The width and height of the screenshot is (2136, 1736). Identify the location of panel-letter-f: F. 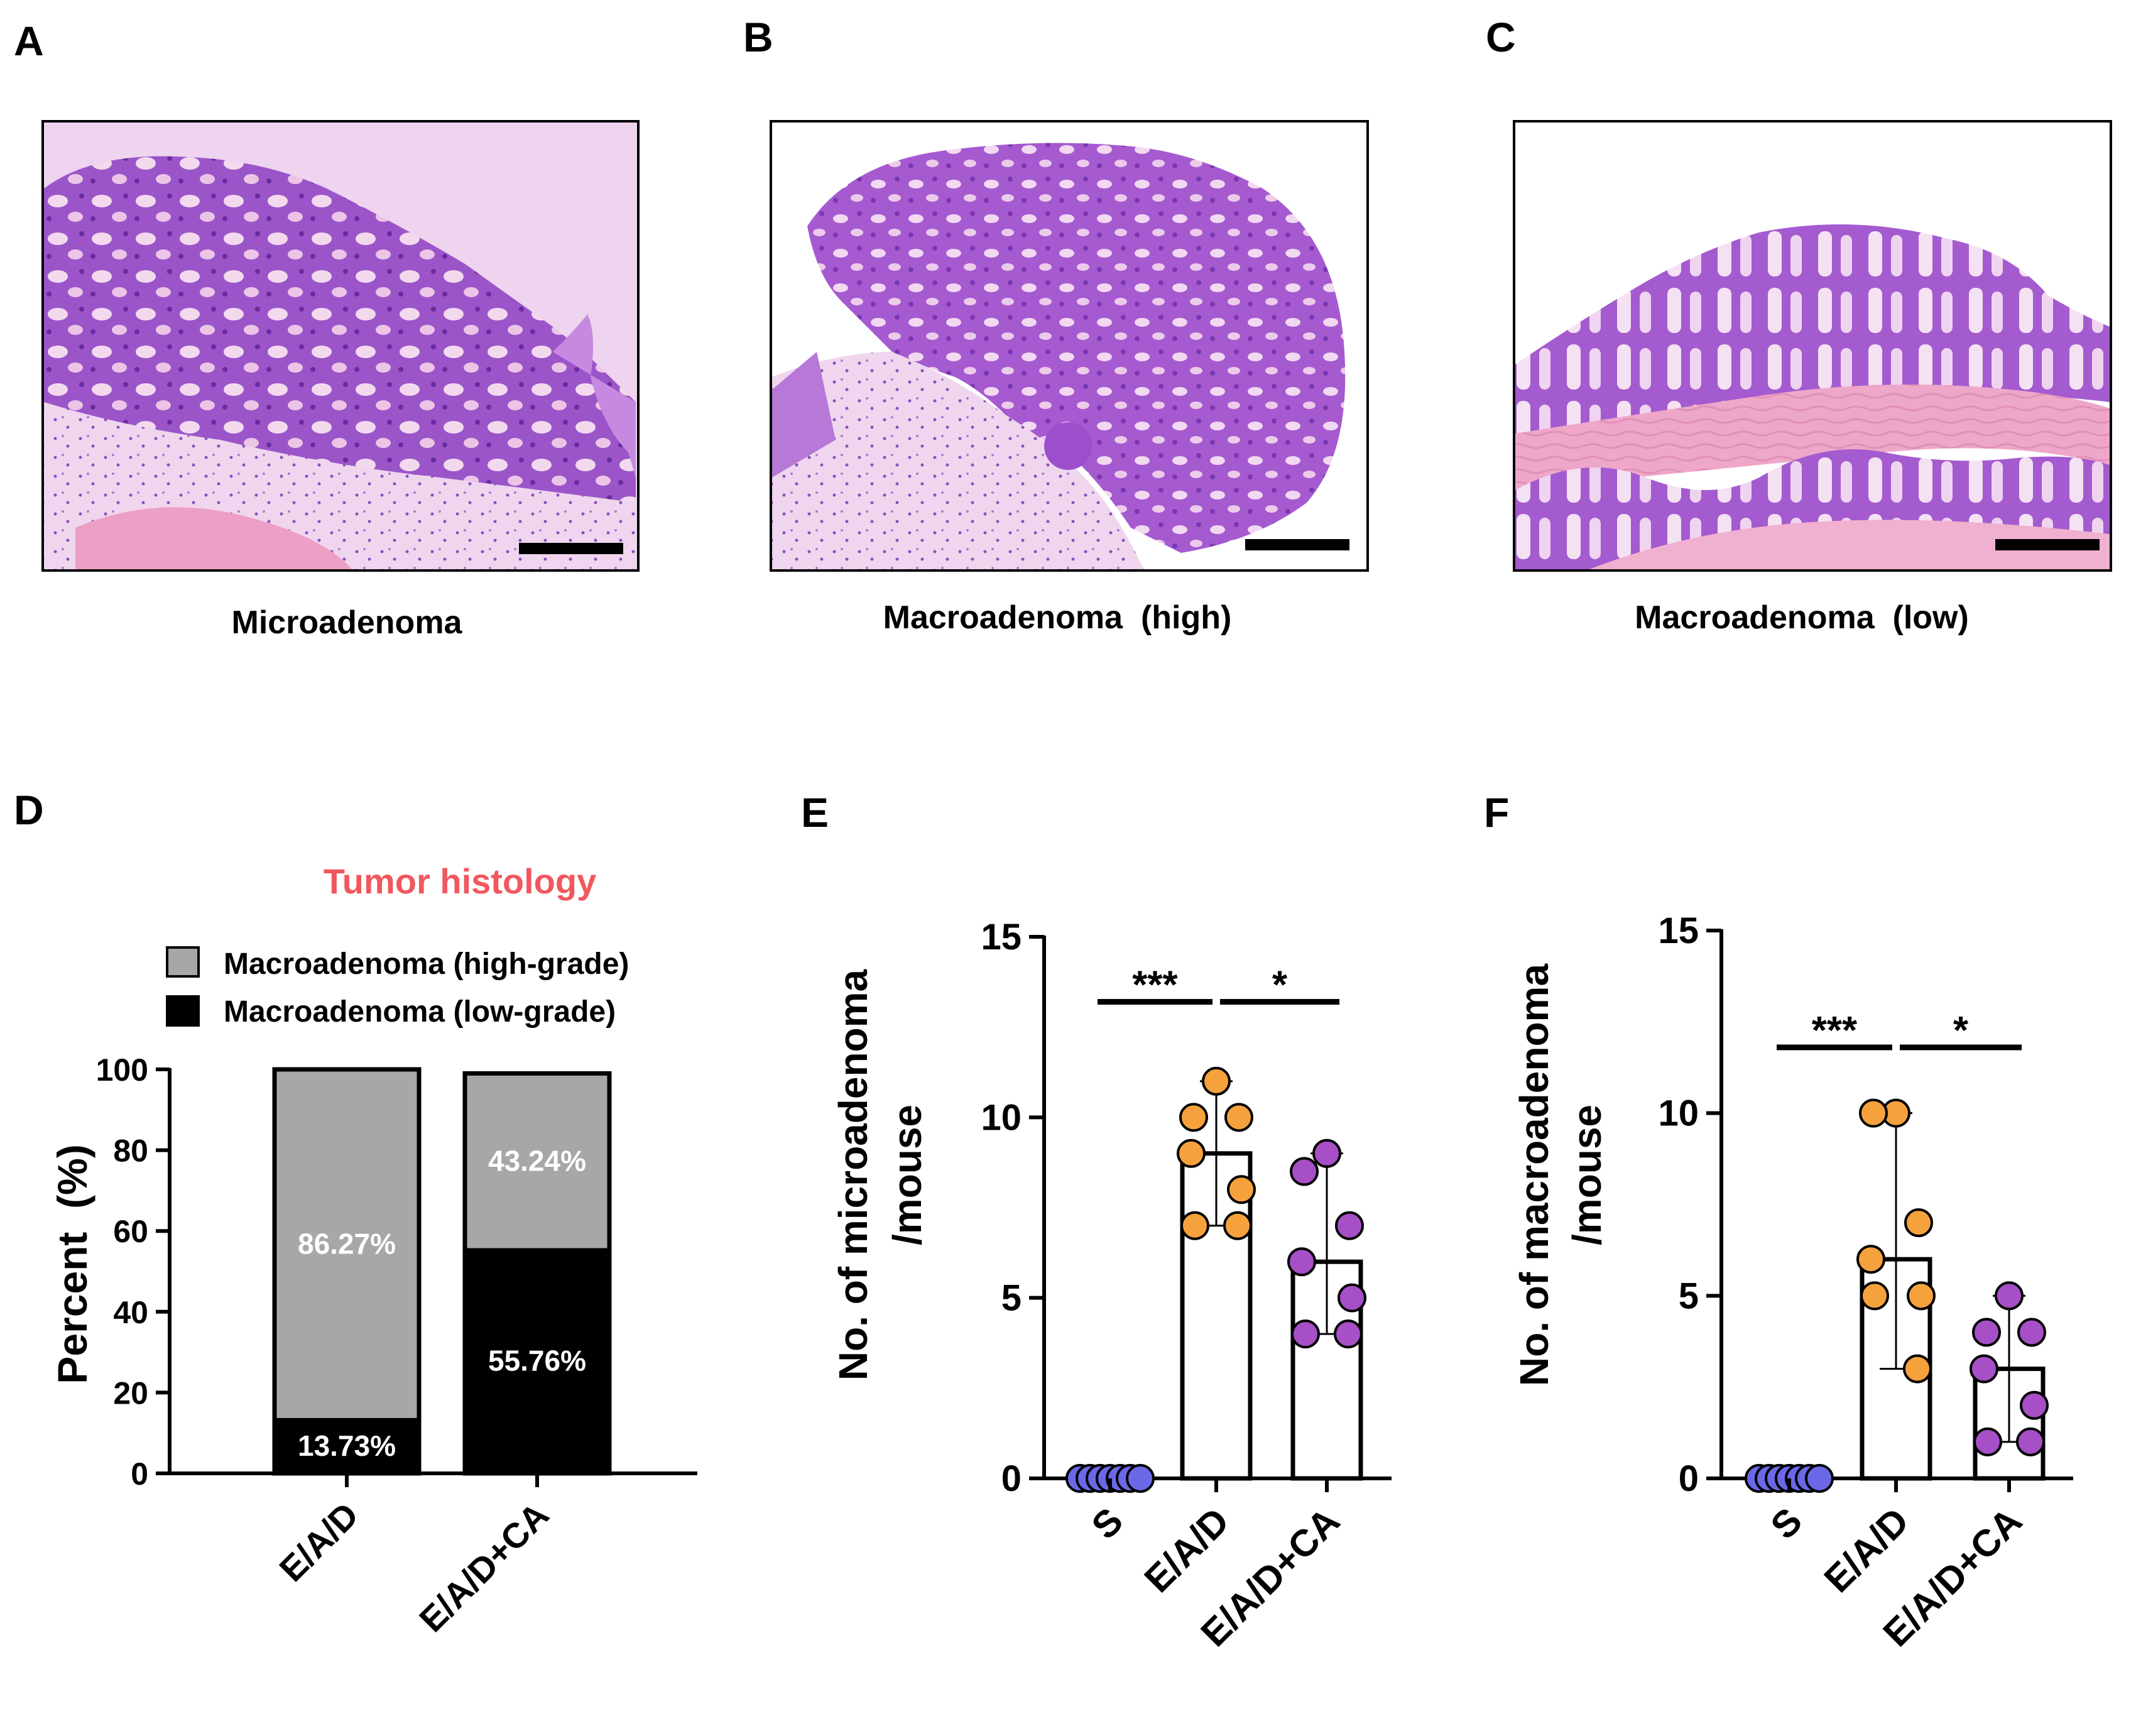
(1496, 812).